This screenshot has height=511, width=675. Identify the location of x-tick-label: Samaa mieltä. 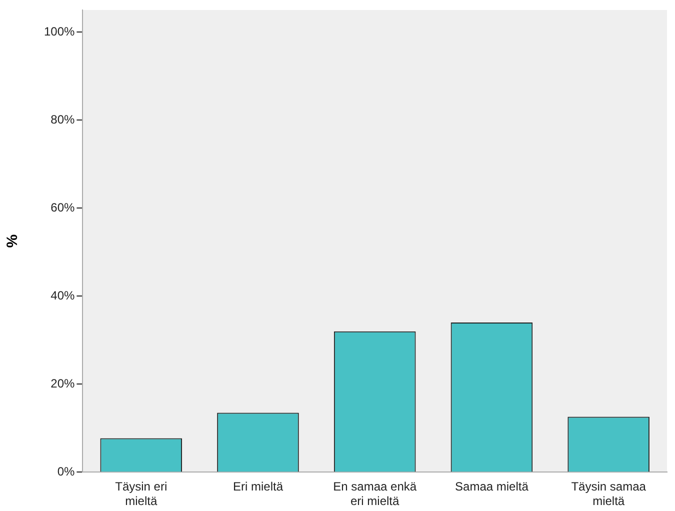
(492, 487).